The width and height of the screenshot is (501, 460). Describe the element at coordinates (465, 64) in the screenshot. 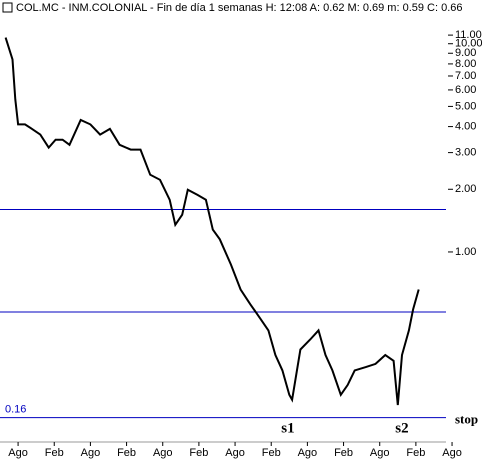

I see `y-tick-label: 8.00` at that location.